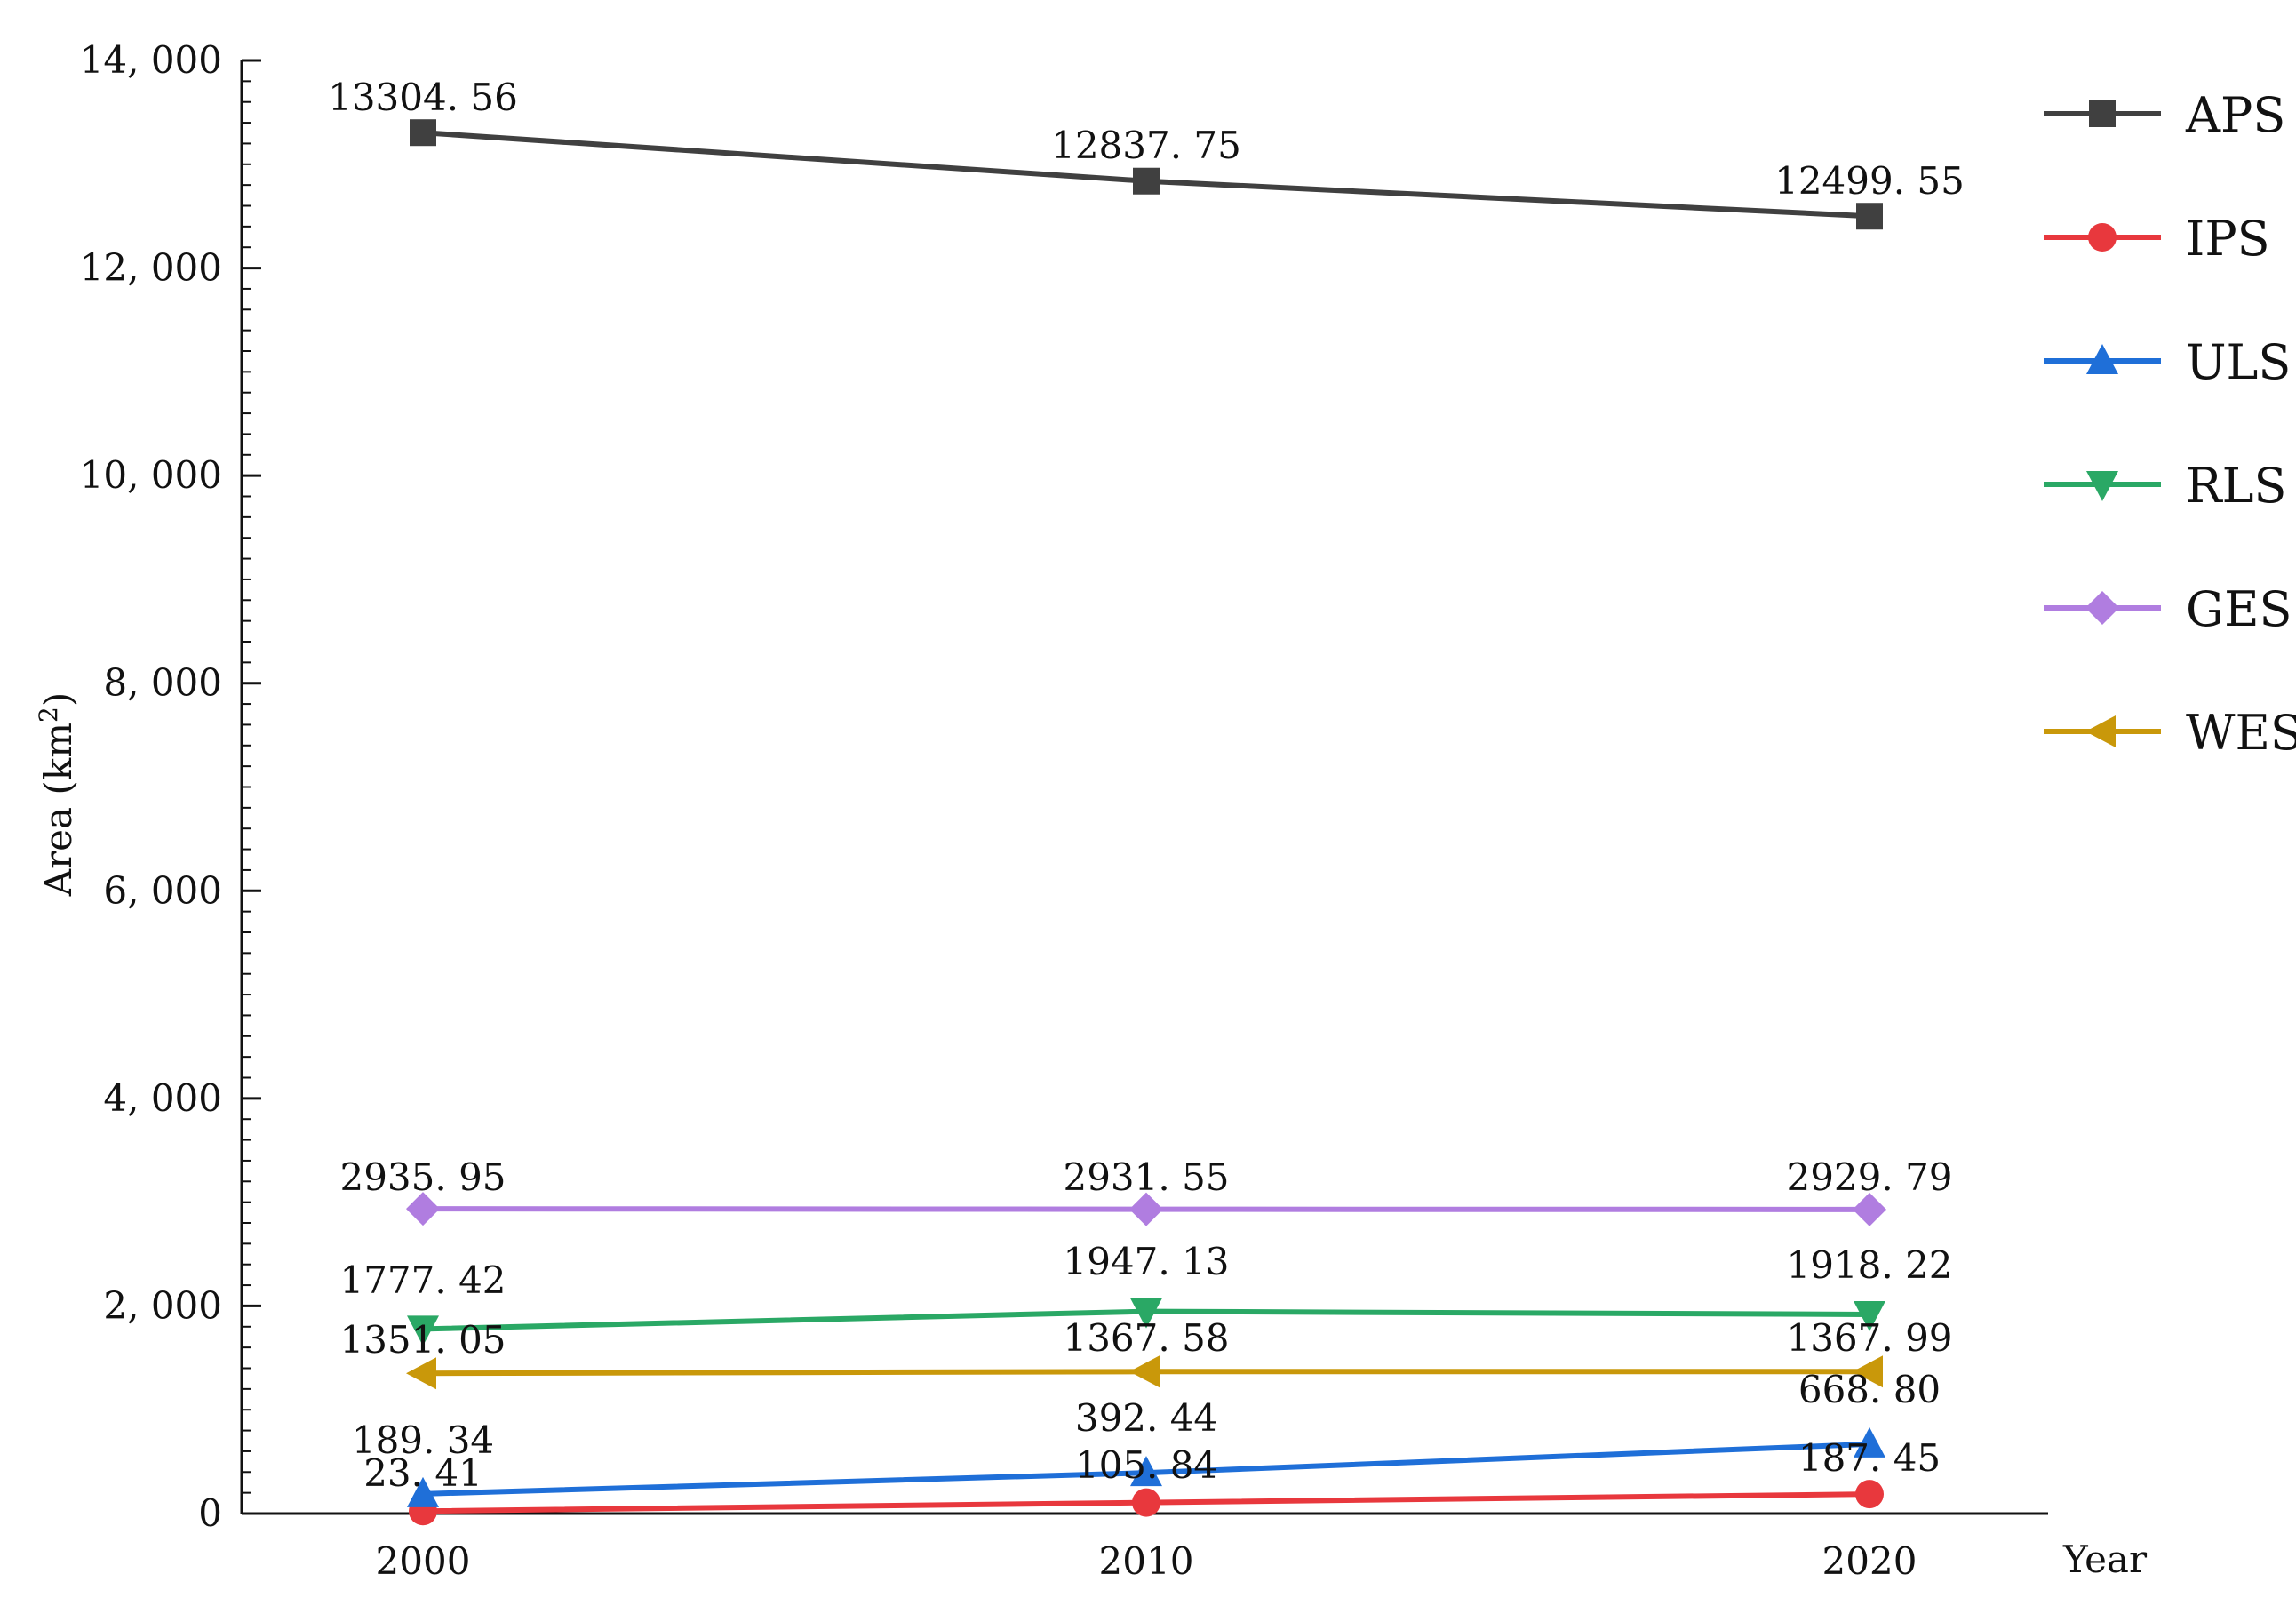 The width and height of the screenshot is (2296, 1614). I want to click on data-label-aps: 12837. 75, so click(1146, 145).